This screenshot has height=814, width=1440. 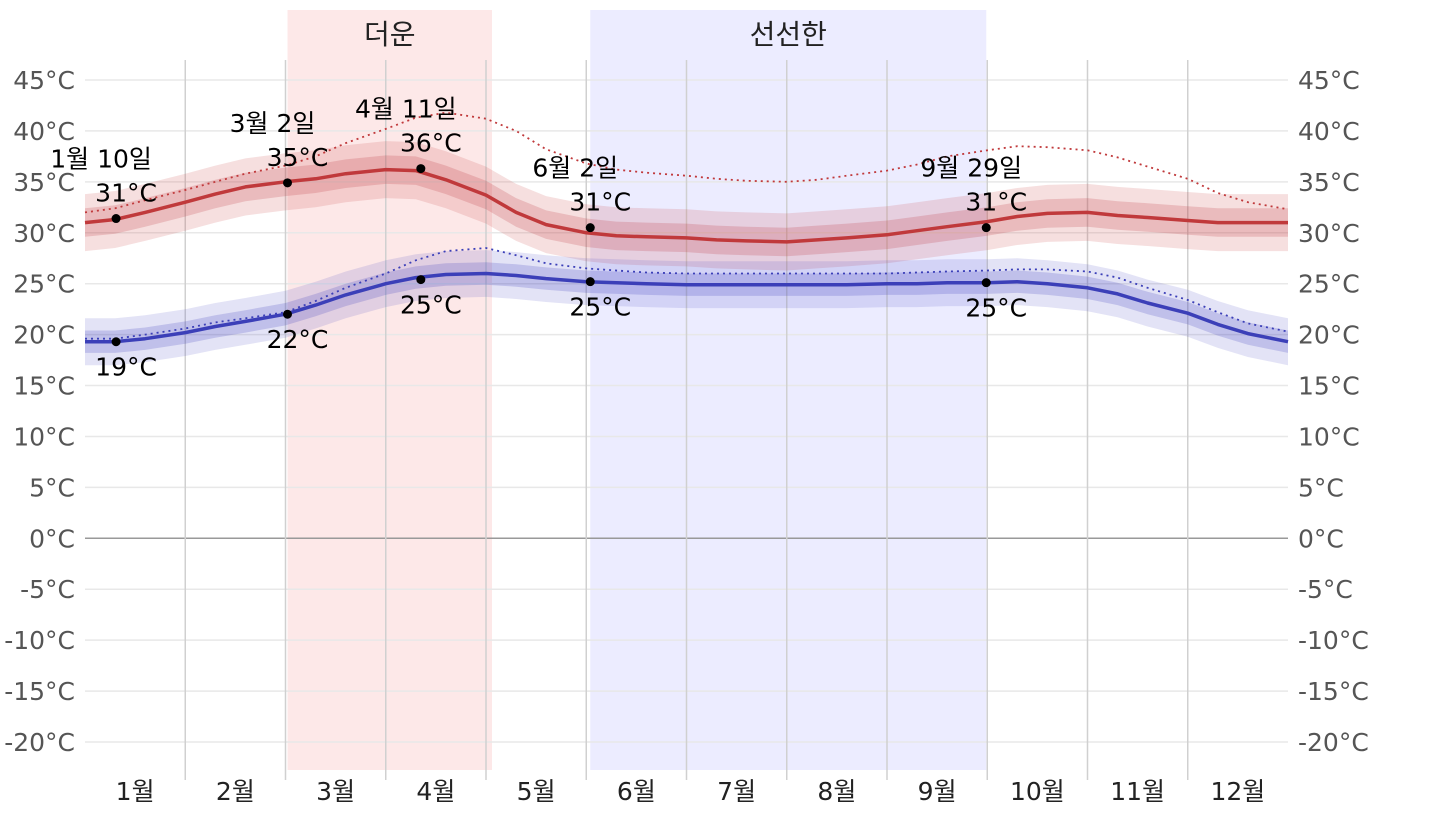 What do you see at coordinates (135, 791) in the screenshot?
I see `month-label: 1월` at bounding box center [135, 791].